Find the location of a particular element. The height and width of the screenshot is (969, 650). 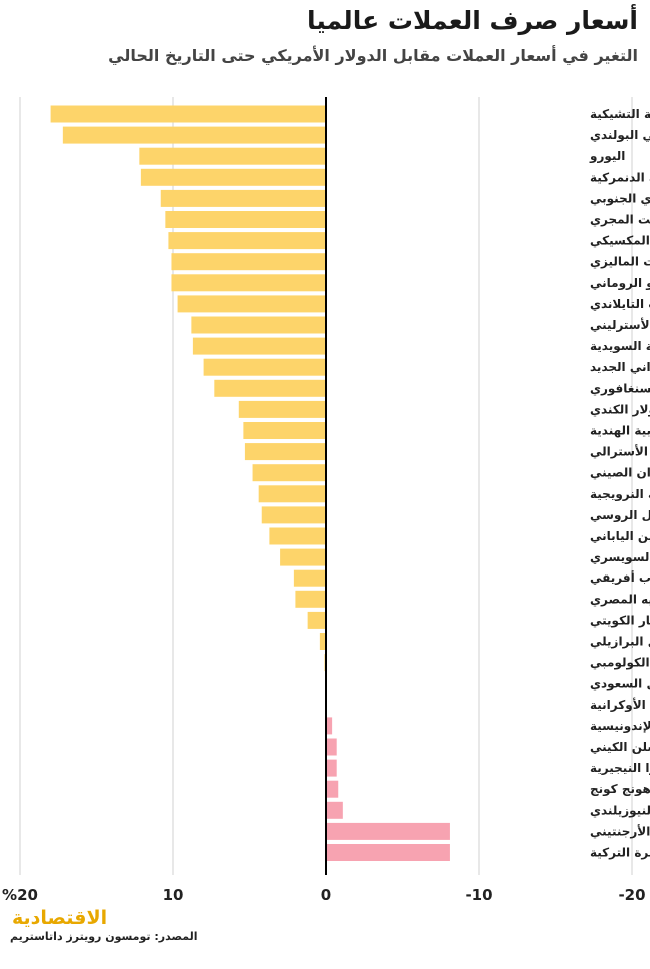

category-label: الكرونة النرويجية is located at coordinates (620, 494).